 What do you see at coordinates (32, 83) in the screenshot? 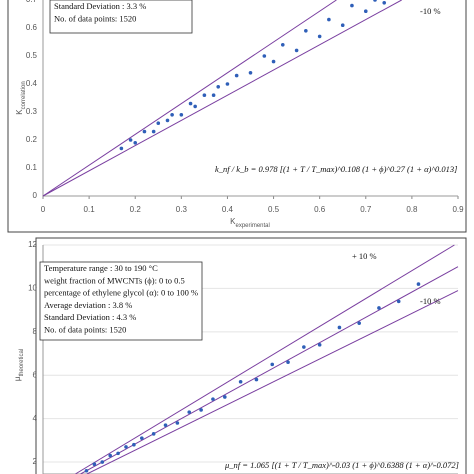
I see `y-tick-label: 0.4` at bounding box center [32, 83].